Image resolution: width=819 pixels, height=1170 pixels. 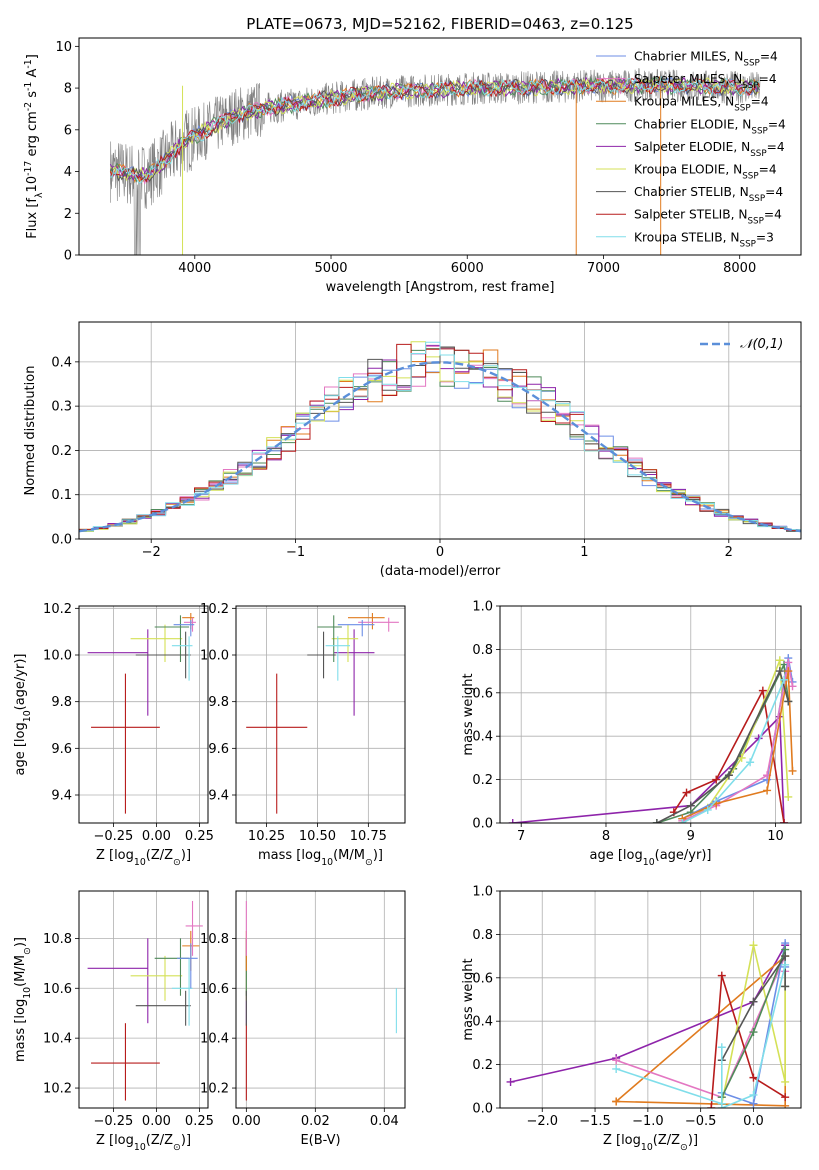 What do you see at coordinates (468, 999) in the screenshot?
I see `y-axis-label: mass weight` at bounding box center [468, 999].